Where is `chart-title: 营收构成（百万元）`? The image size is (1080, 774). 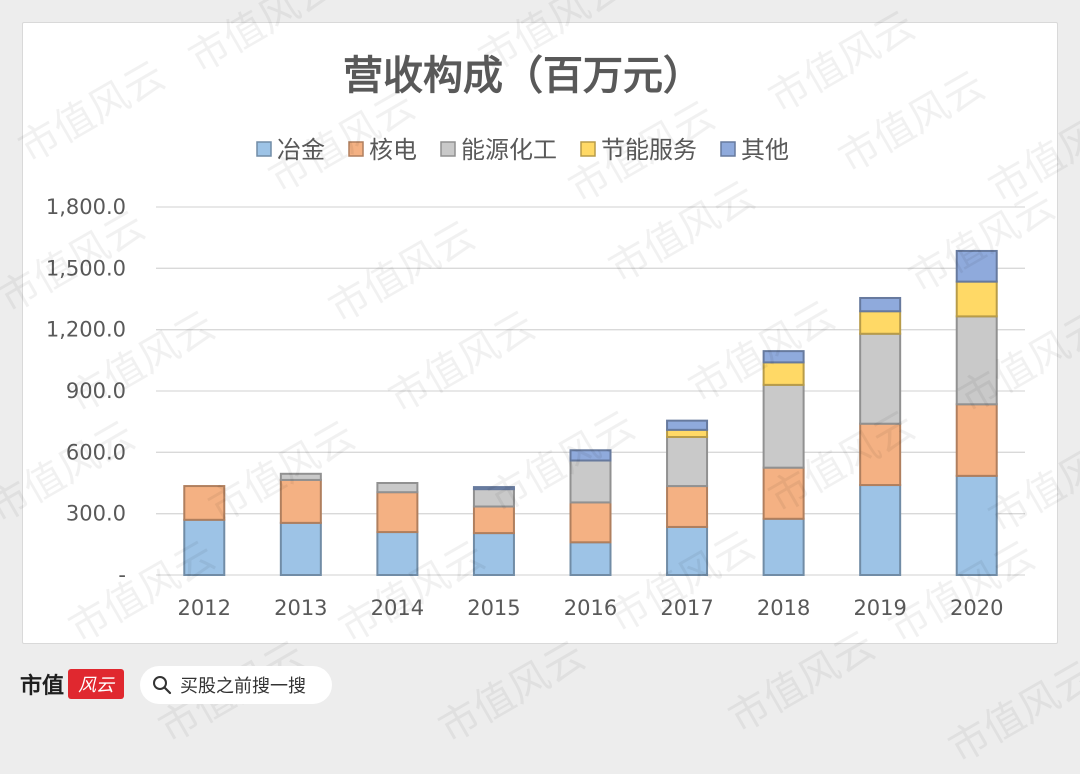 chart-title: 营收构成（百万元） is located at coordinates (523, 76).